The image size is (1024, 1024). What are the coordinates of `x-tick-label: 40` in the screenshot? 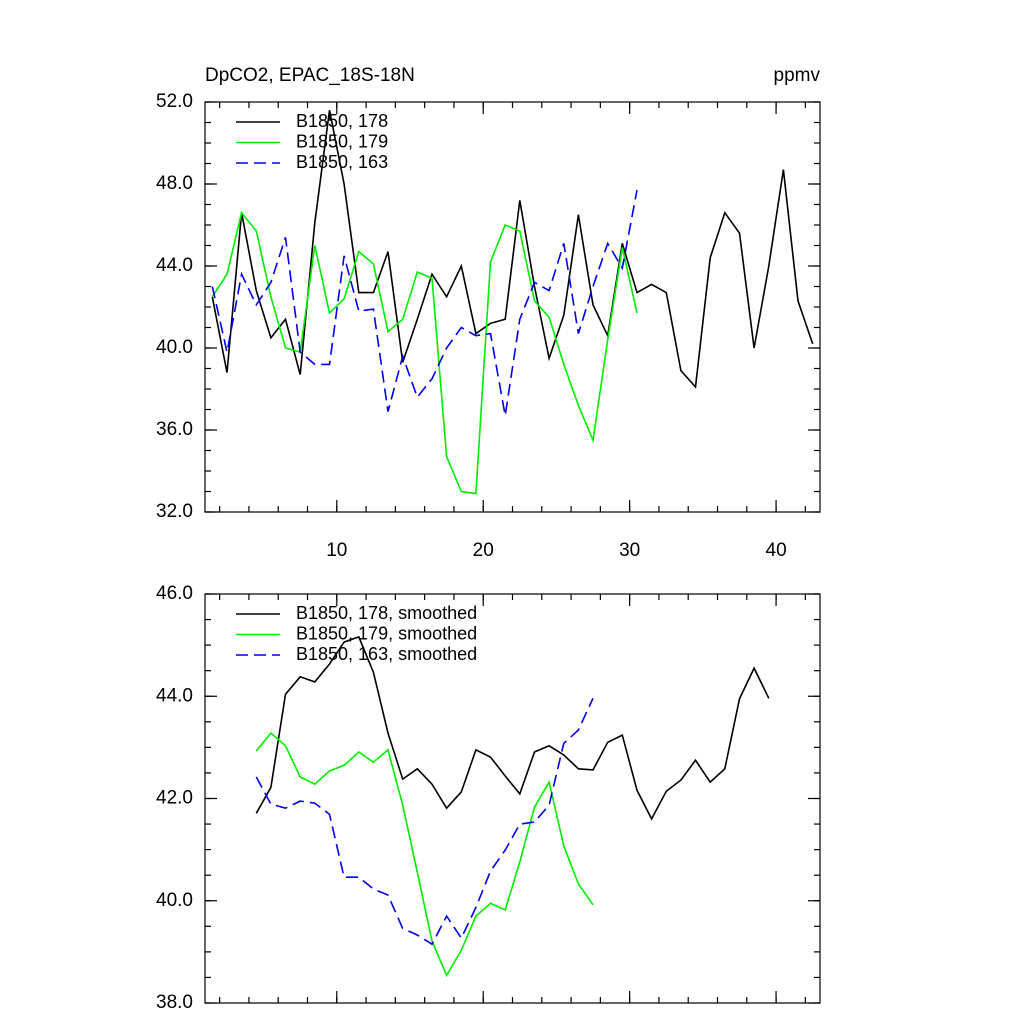 It's located at (776, 550).